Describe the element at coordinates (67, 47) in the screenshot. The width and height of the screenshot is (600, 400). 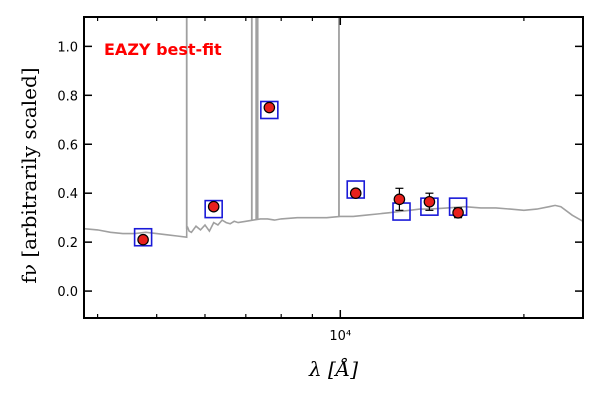
I see `y-tick-label: 1.0` at that location.